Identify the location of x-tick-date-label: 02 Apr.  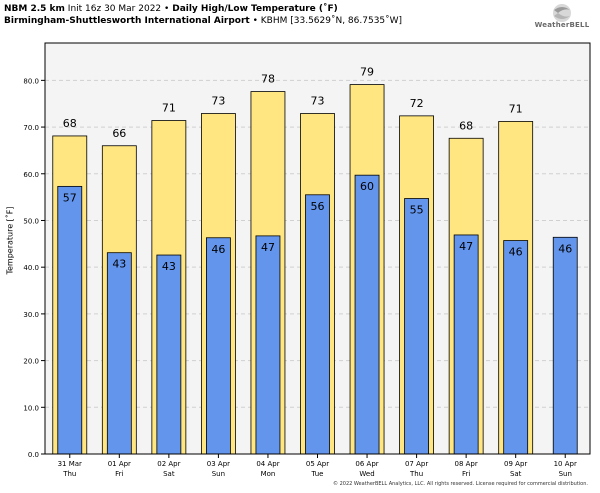
(168, 464).